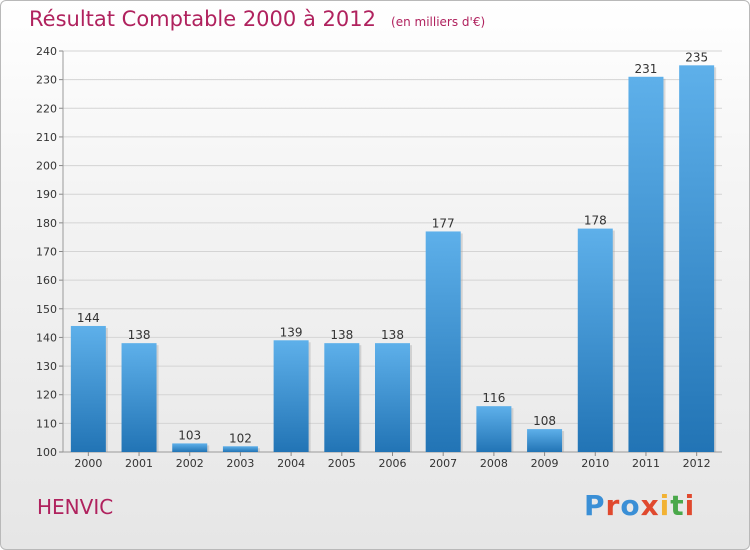  Describe the element at coordinates (630, 505) in the screenshot. I see `logo-letter: o` at that location.